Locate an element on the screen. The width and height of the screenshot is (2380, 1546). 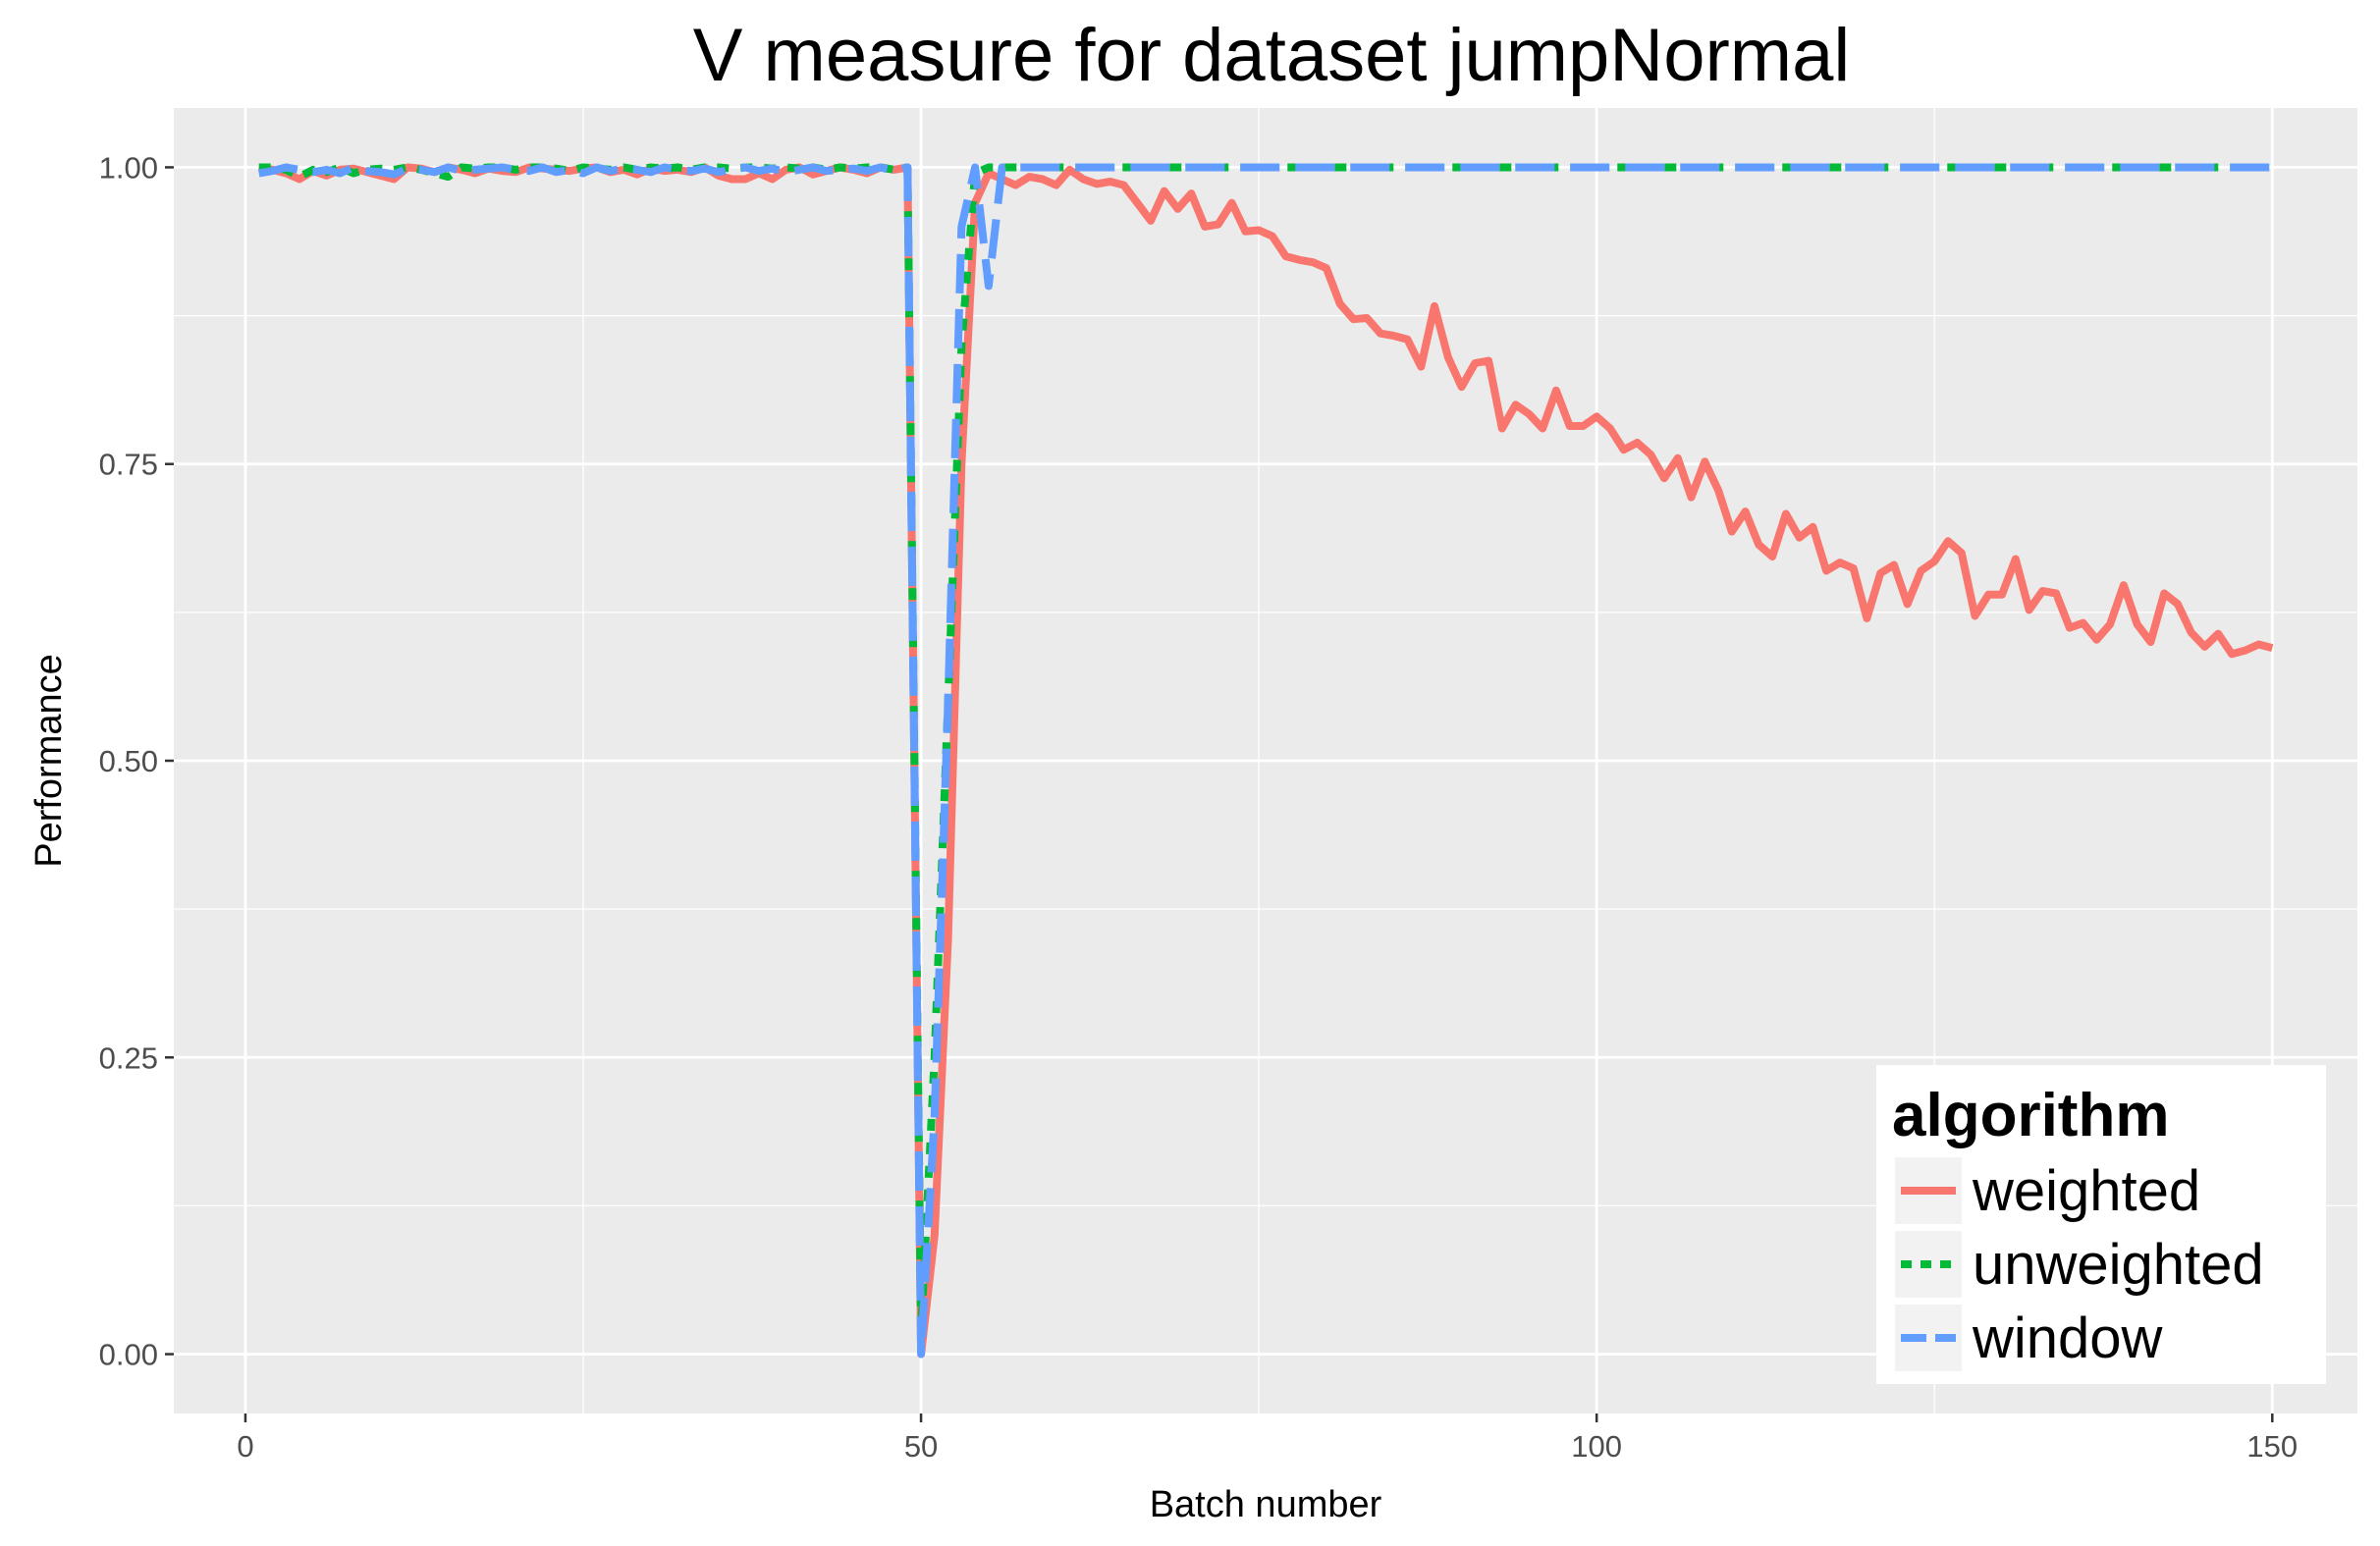
legend-label-weighted: weighted is located at coordinates (2086, 1191).